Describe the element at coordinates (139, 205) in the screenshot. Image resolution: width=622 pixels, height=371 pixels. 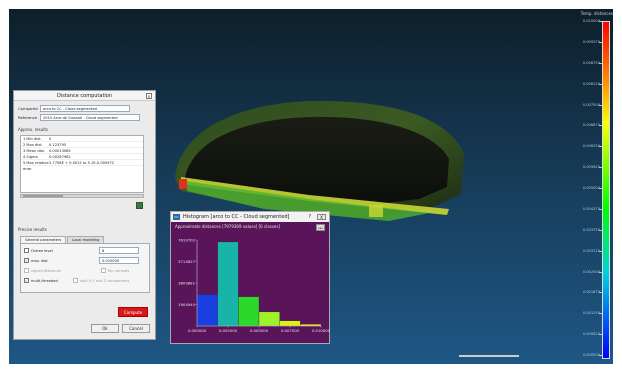
I see `export-spreadsheet-icon` at that location.